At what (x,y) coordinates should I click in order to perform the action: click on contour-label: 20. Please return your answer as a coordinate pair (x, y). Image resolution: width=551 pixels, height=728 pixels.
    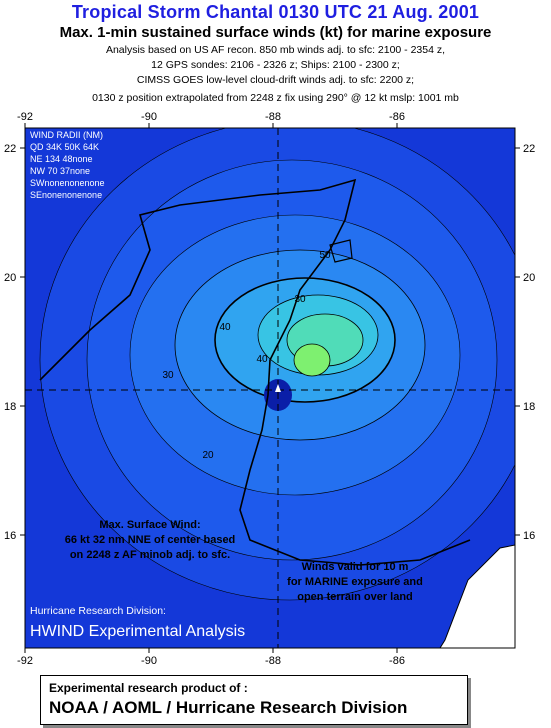
    Looking at the image, I should click on (208, 455).